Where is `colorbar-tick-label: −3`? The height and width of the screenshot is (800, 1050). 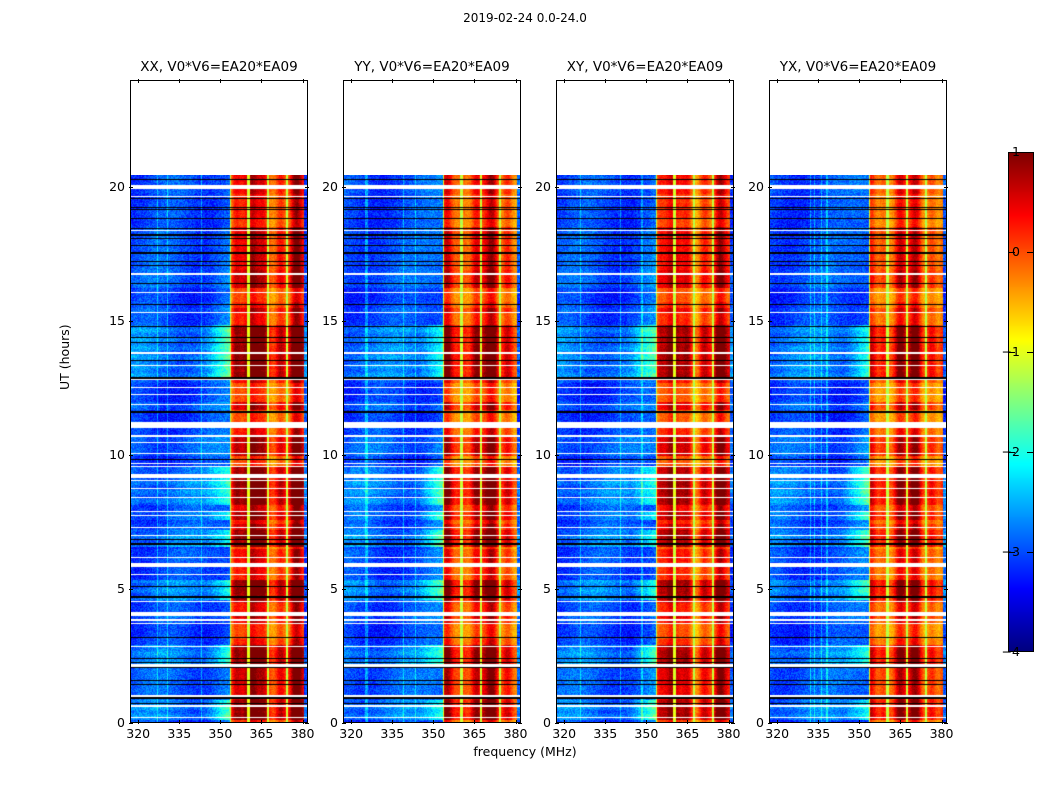 colorbar-tick-label: −3 is located at coordinates (1010, 551).